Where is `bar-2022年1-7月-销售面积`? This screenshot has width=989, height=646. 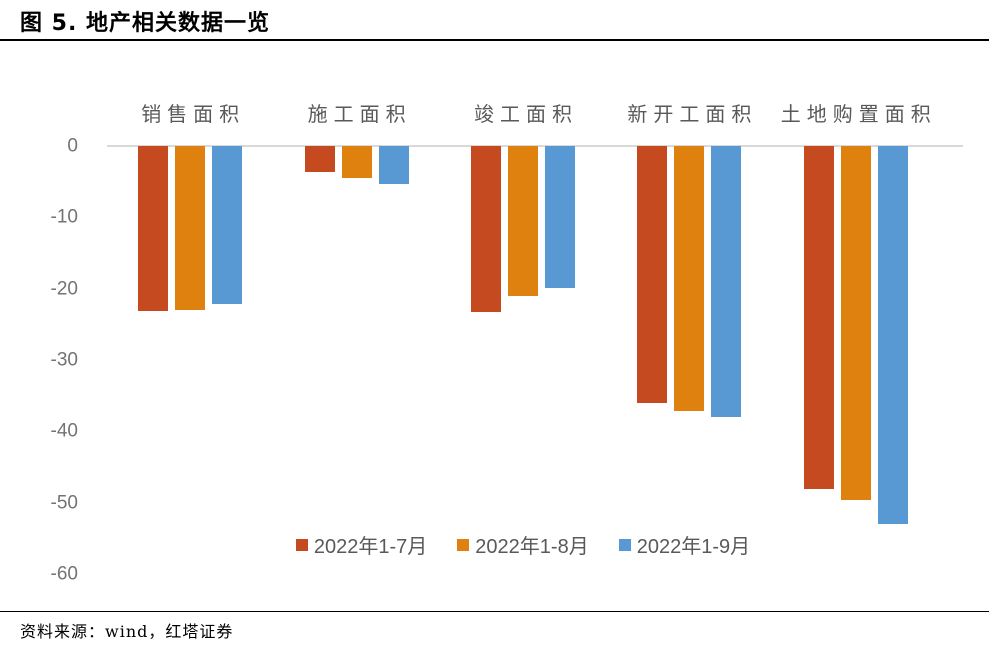 bar-2022年1-7月-销售面积 is located at coordinates (153, 228).